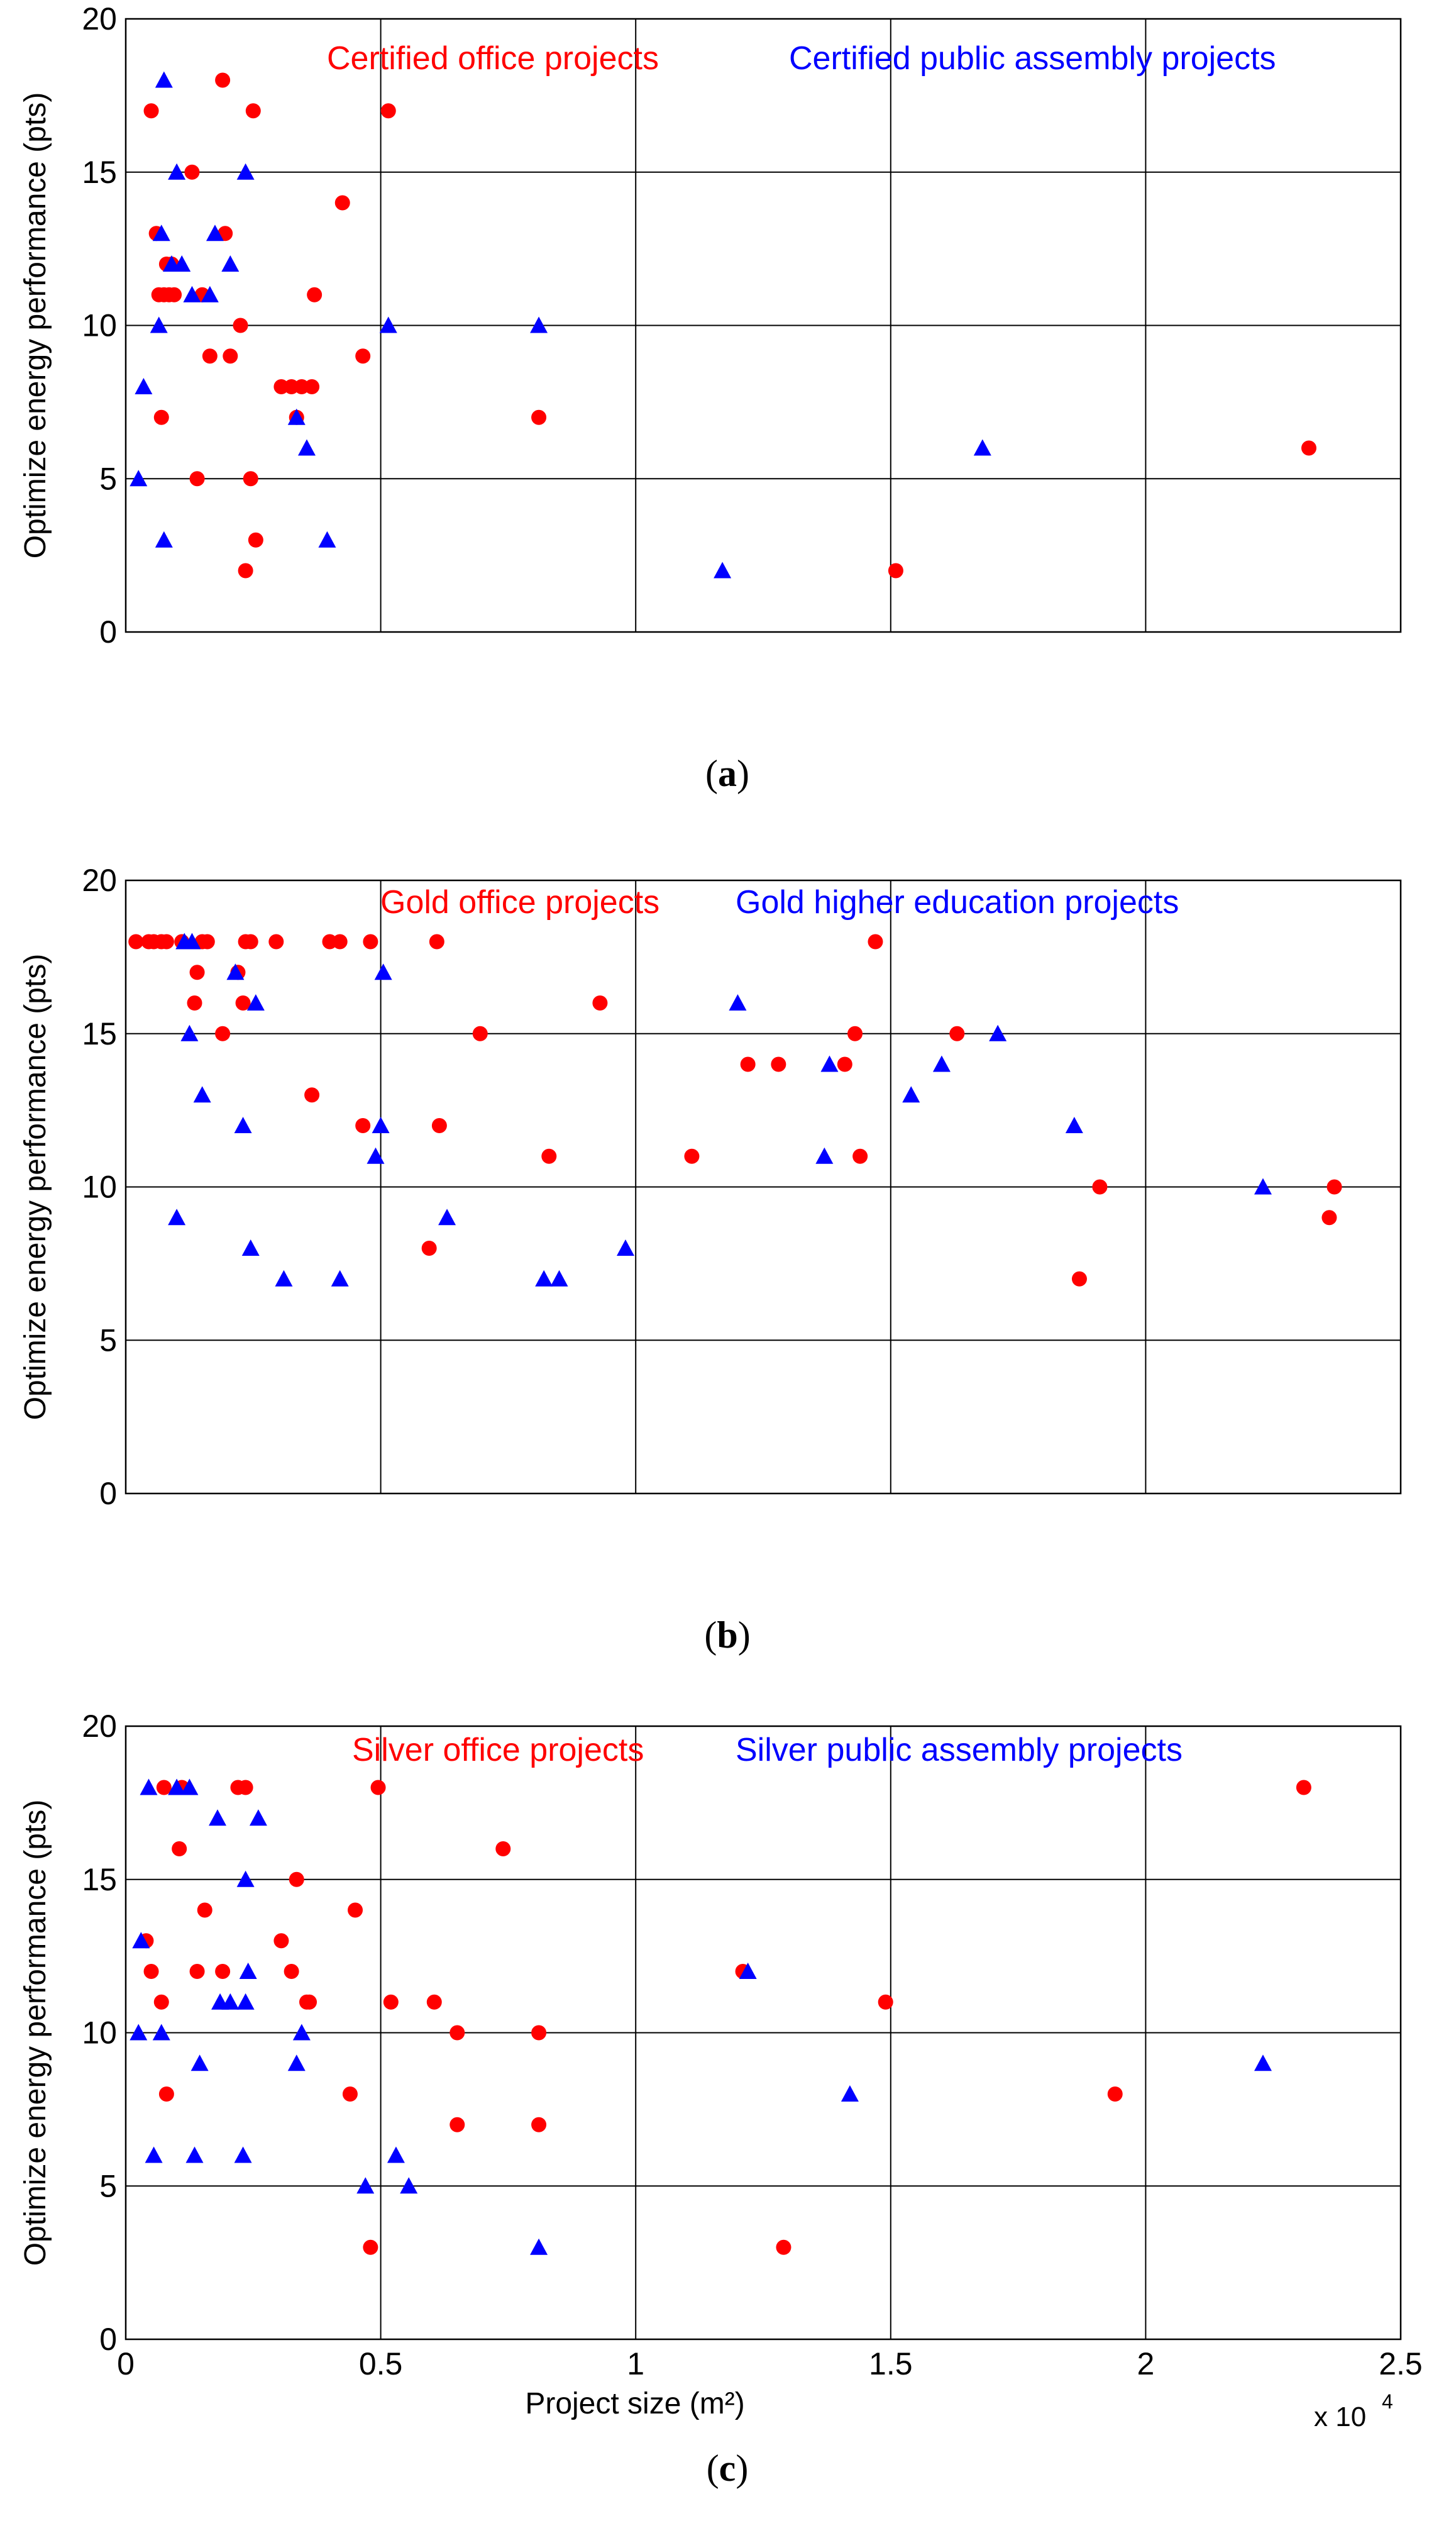 The height and width of the screenshot is (2538, 1456). What do you see at coordinates (634, 2404) in the screenshot?
I see `x-axis-label: Project size (m²)` at bounding box center [634, 2404].